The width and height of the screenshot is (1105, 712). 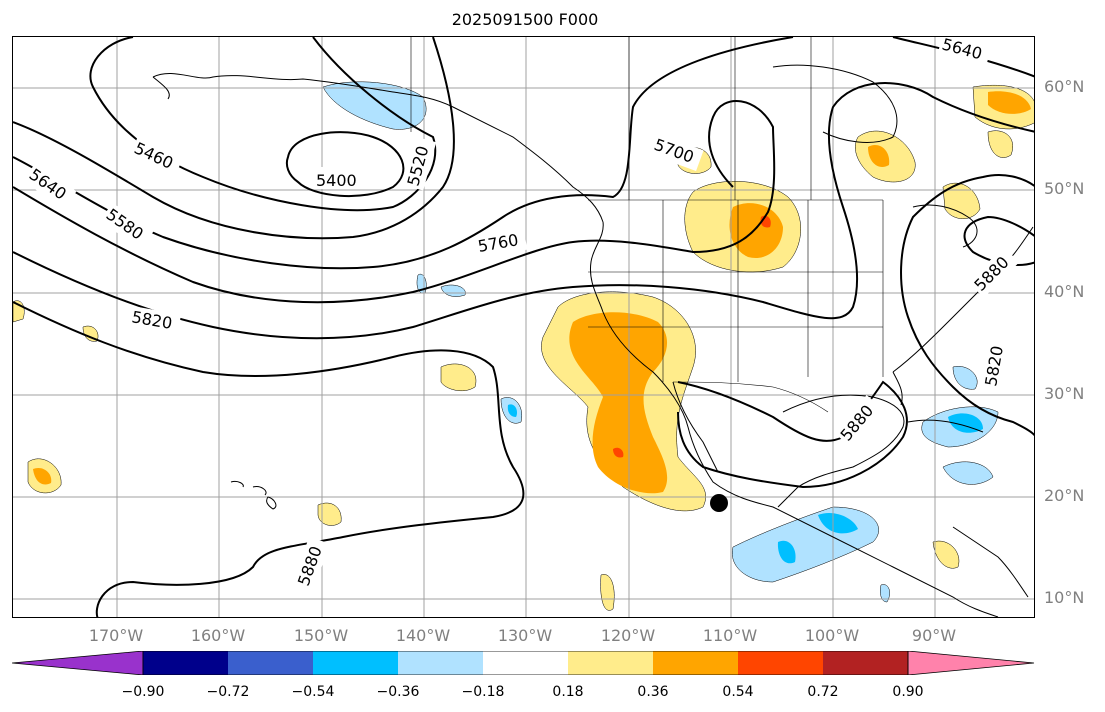 I want to click on lon-label-100w: 100°W, so click(x=832, y=635).